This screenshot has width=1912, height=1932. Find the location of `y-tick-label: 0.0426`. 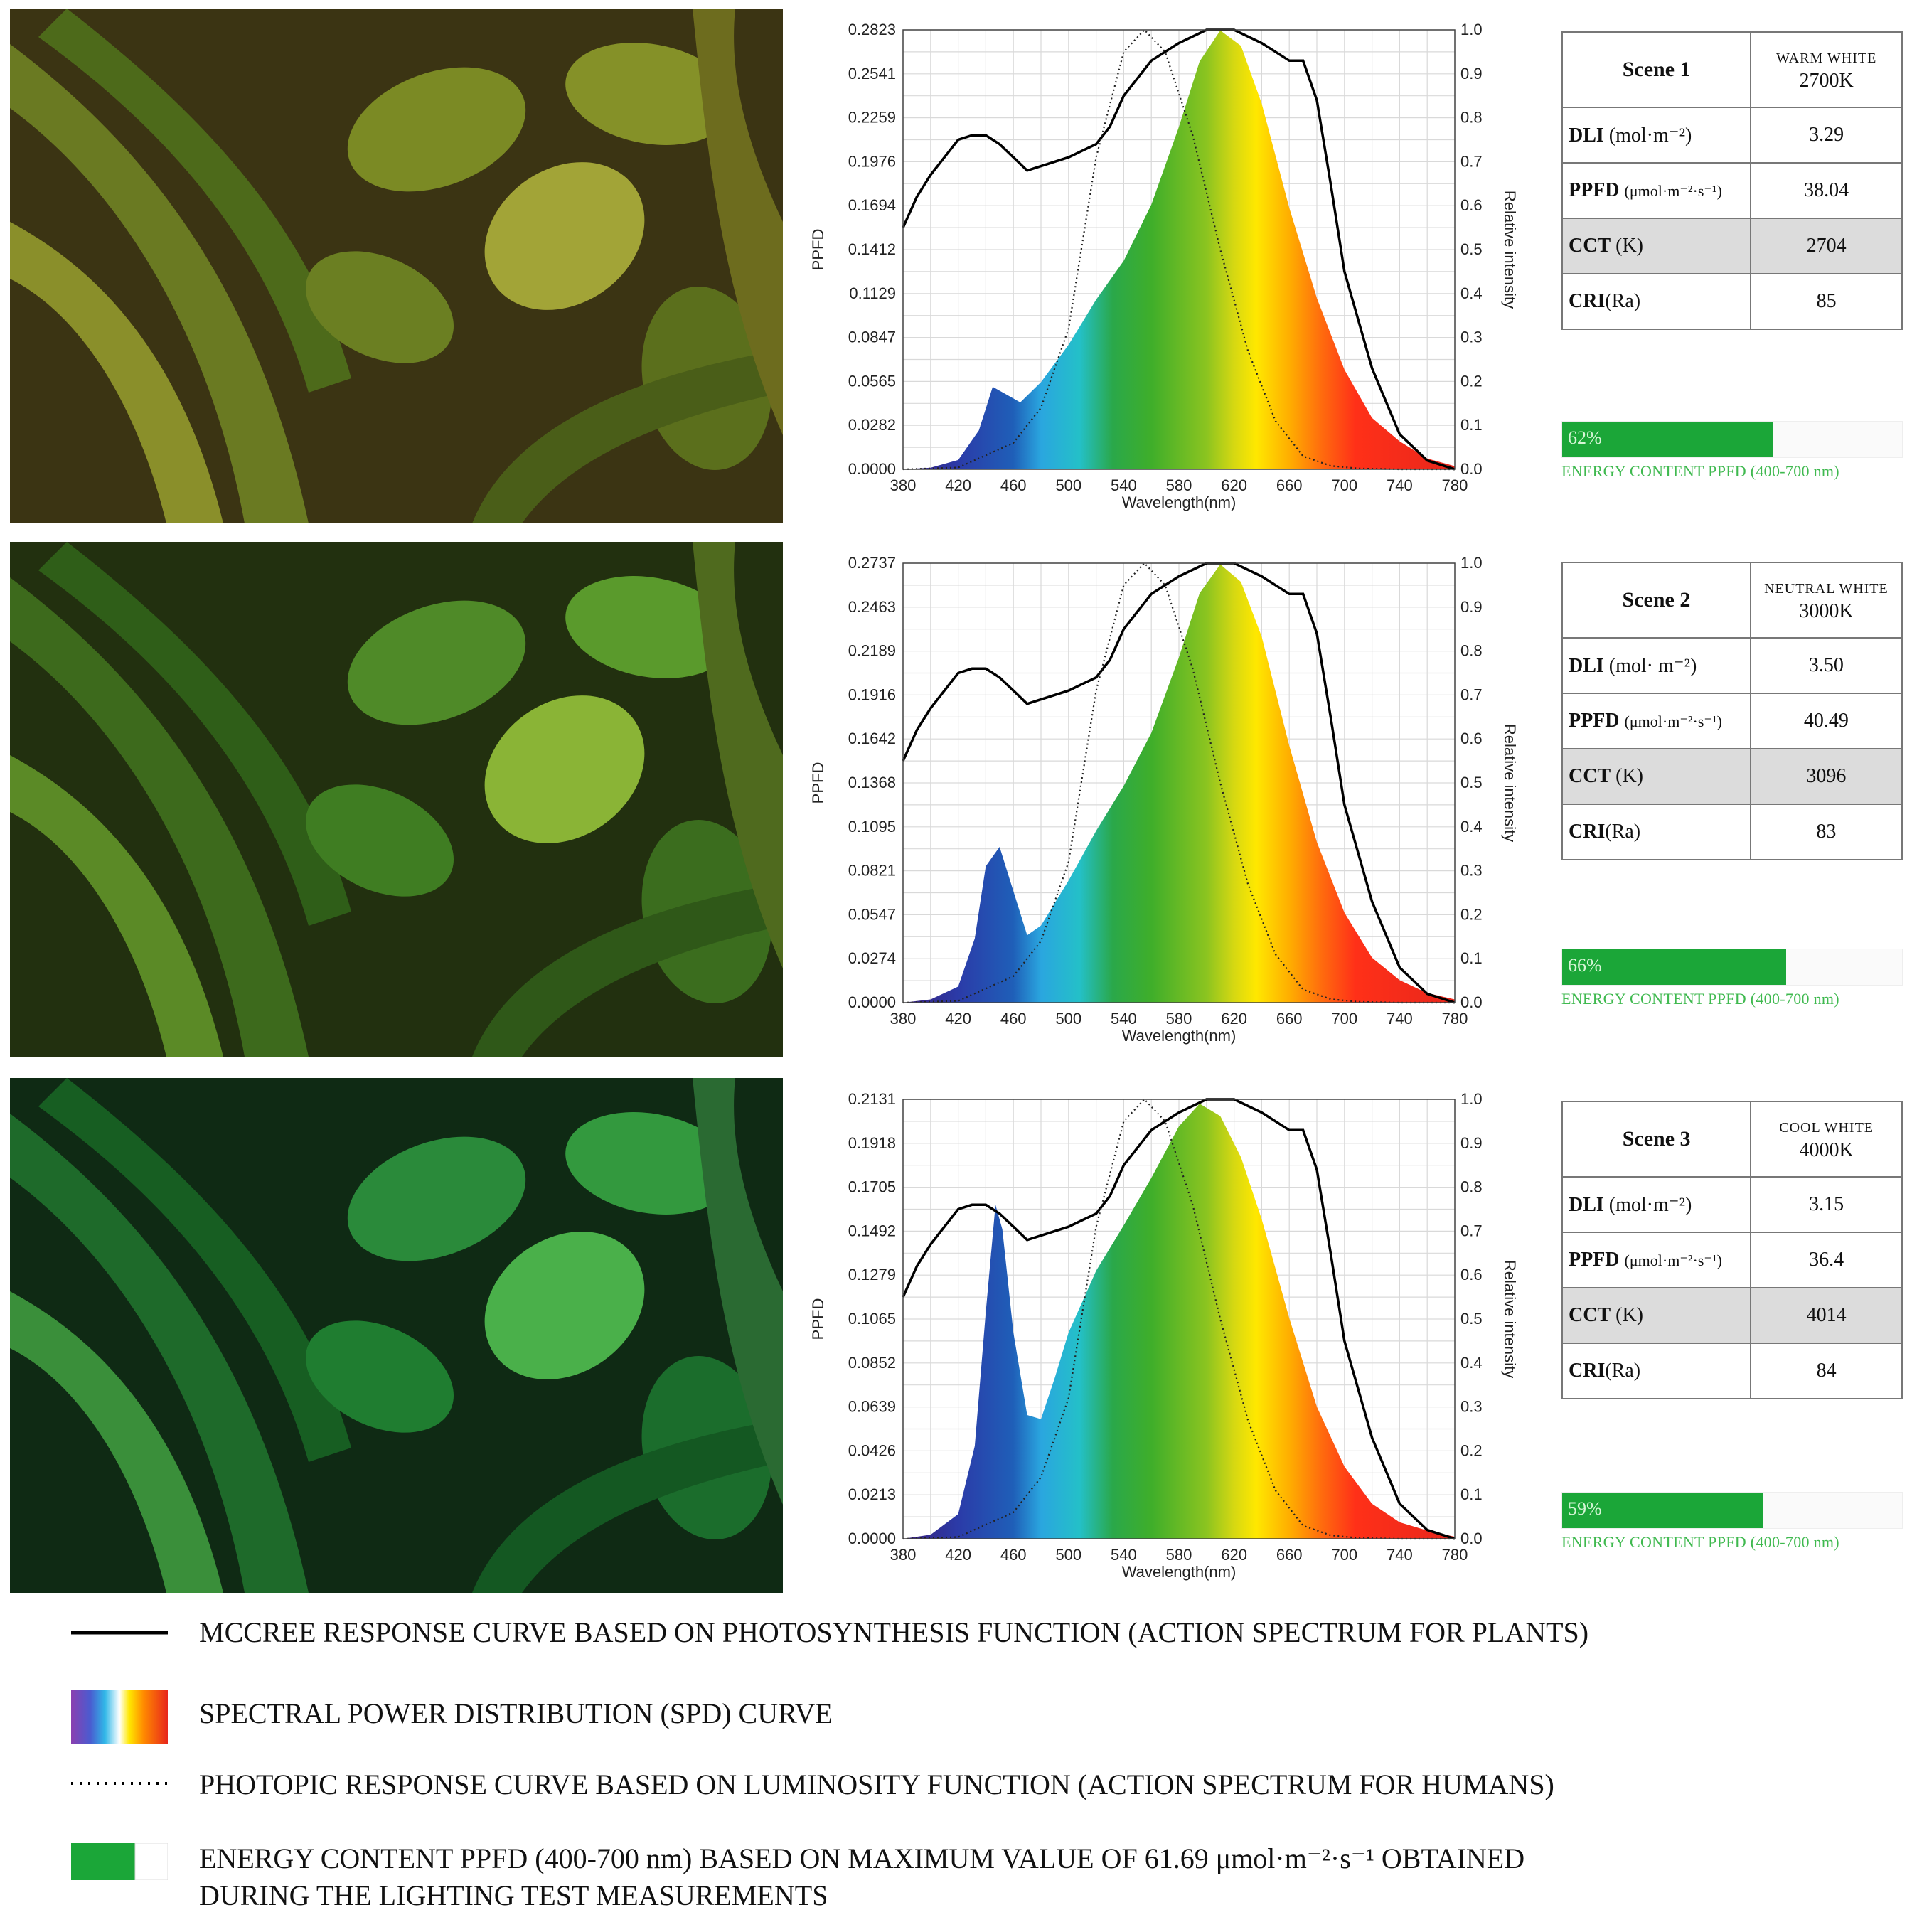

y-tick-label: 0.0426 is located at coordinates (872, 1450).